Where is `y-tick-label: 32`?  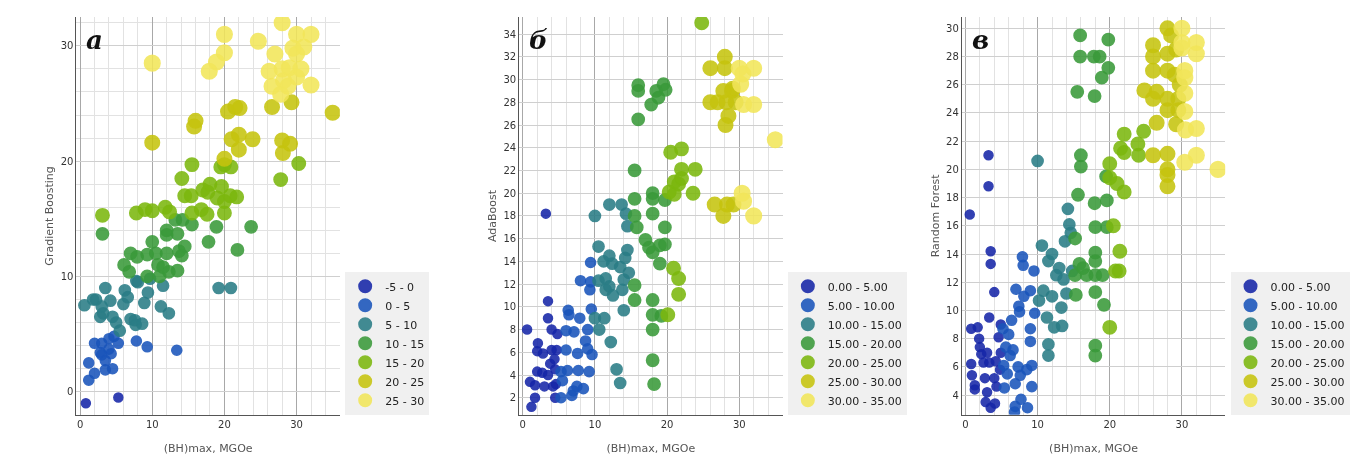 y-tick-label: 32 is located at coordinates (510, 57).